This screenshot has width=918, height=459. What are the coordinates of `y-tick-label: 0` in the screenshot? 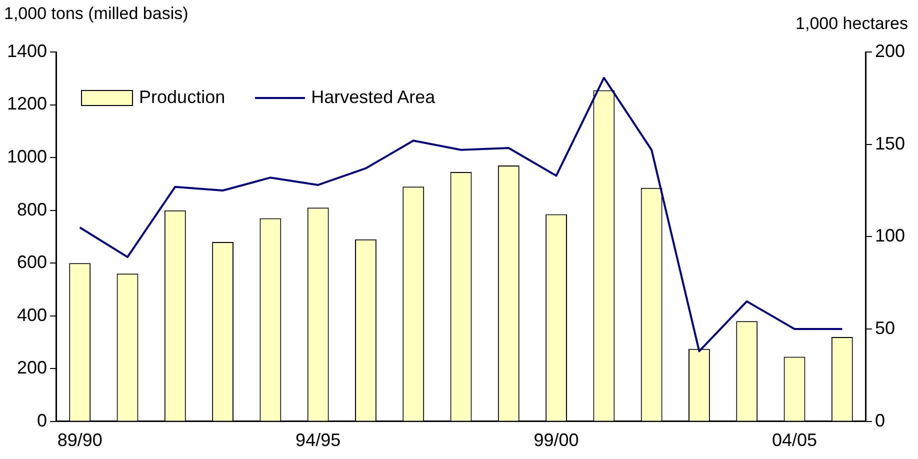 It's located at (42, 420).